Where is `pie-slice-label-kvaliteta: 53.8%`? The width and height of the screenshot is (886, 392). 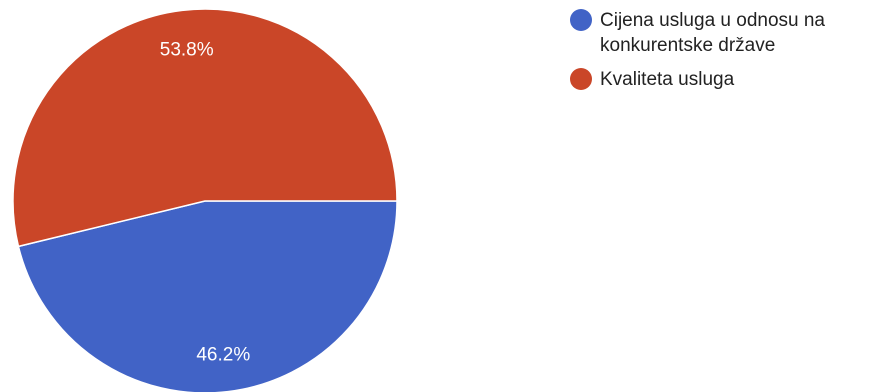 pie-slice-label-kvaliteta: 53.8% is located at coordinates (187, 49).